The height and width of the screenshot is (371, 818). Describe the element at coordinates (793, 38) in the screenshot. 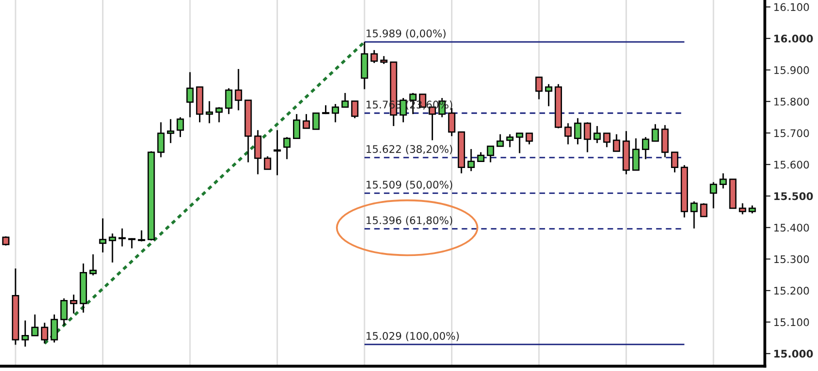

I see `y-tick-label: 16.000` at that location.